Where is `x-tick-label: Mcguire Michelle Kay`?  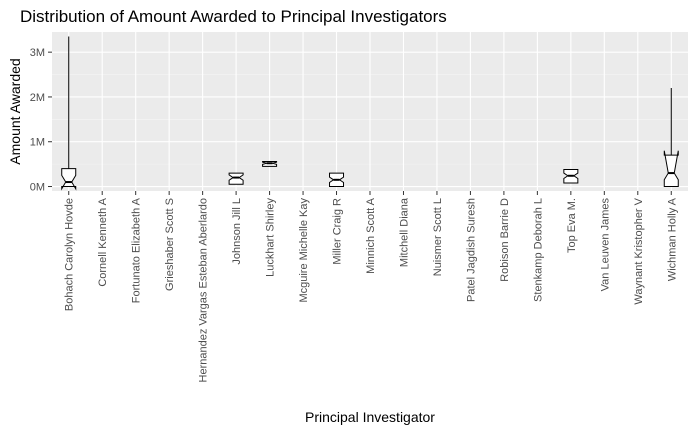
x-tick-label: Mcguire Michelle Kay is located at coordinates (304, 250).